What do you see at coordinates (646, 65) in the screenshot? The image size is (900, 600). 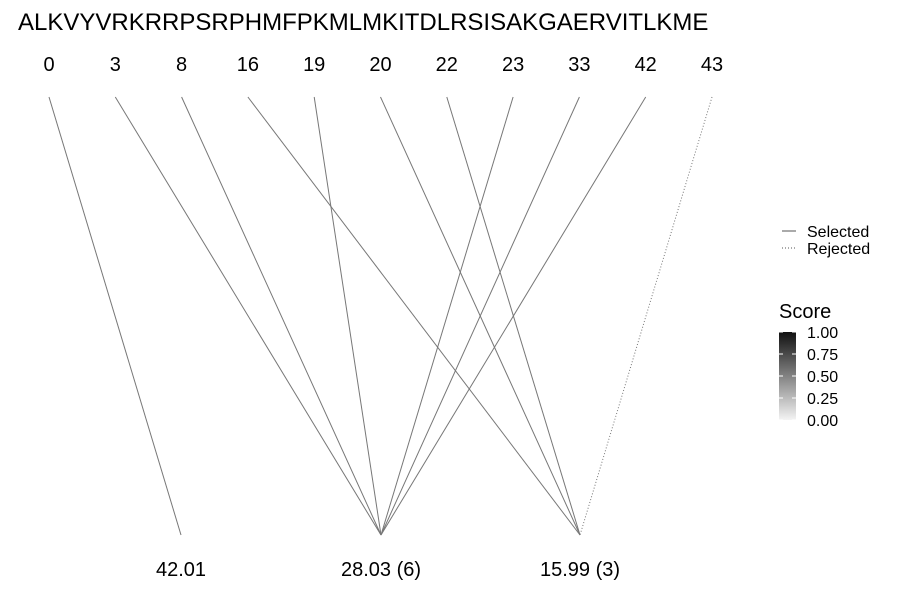 I see `position-label: 42` at bounding box center [646, 65].